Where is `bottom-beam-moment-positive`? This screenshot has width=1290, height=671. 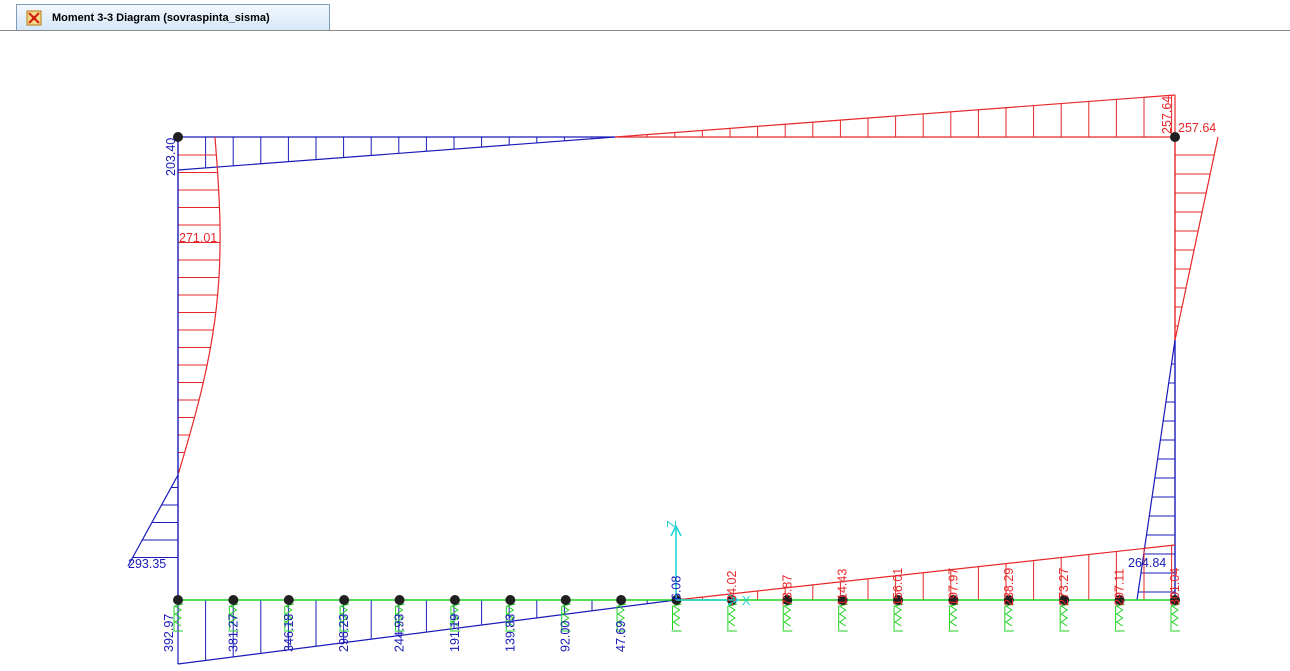
bottom-beam-moment-positive is located at coordinates (925, 572).